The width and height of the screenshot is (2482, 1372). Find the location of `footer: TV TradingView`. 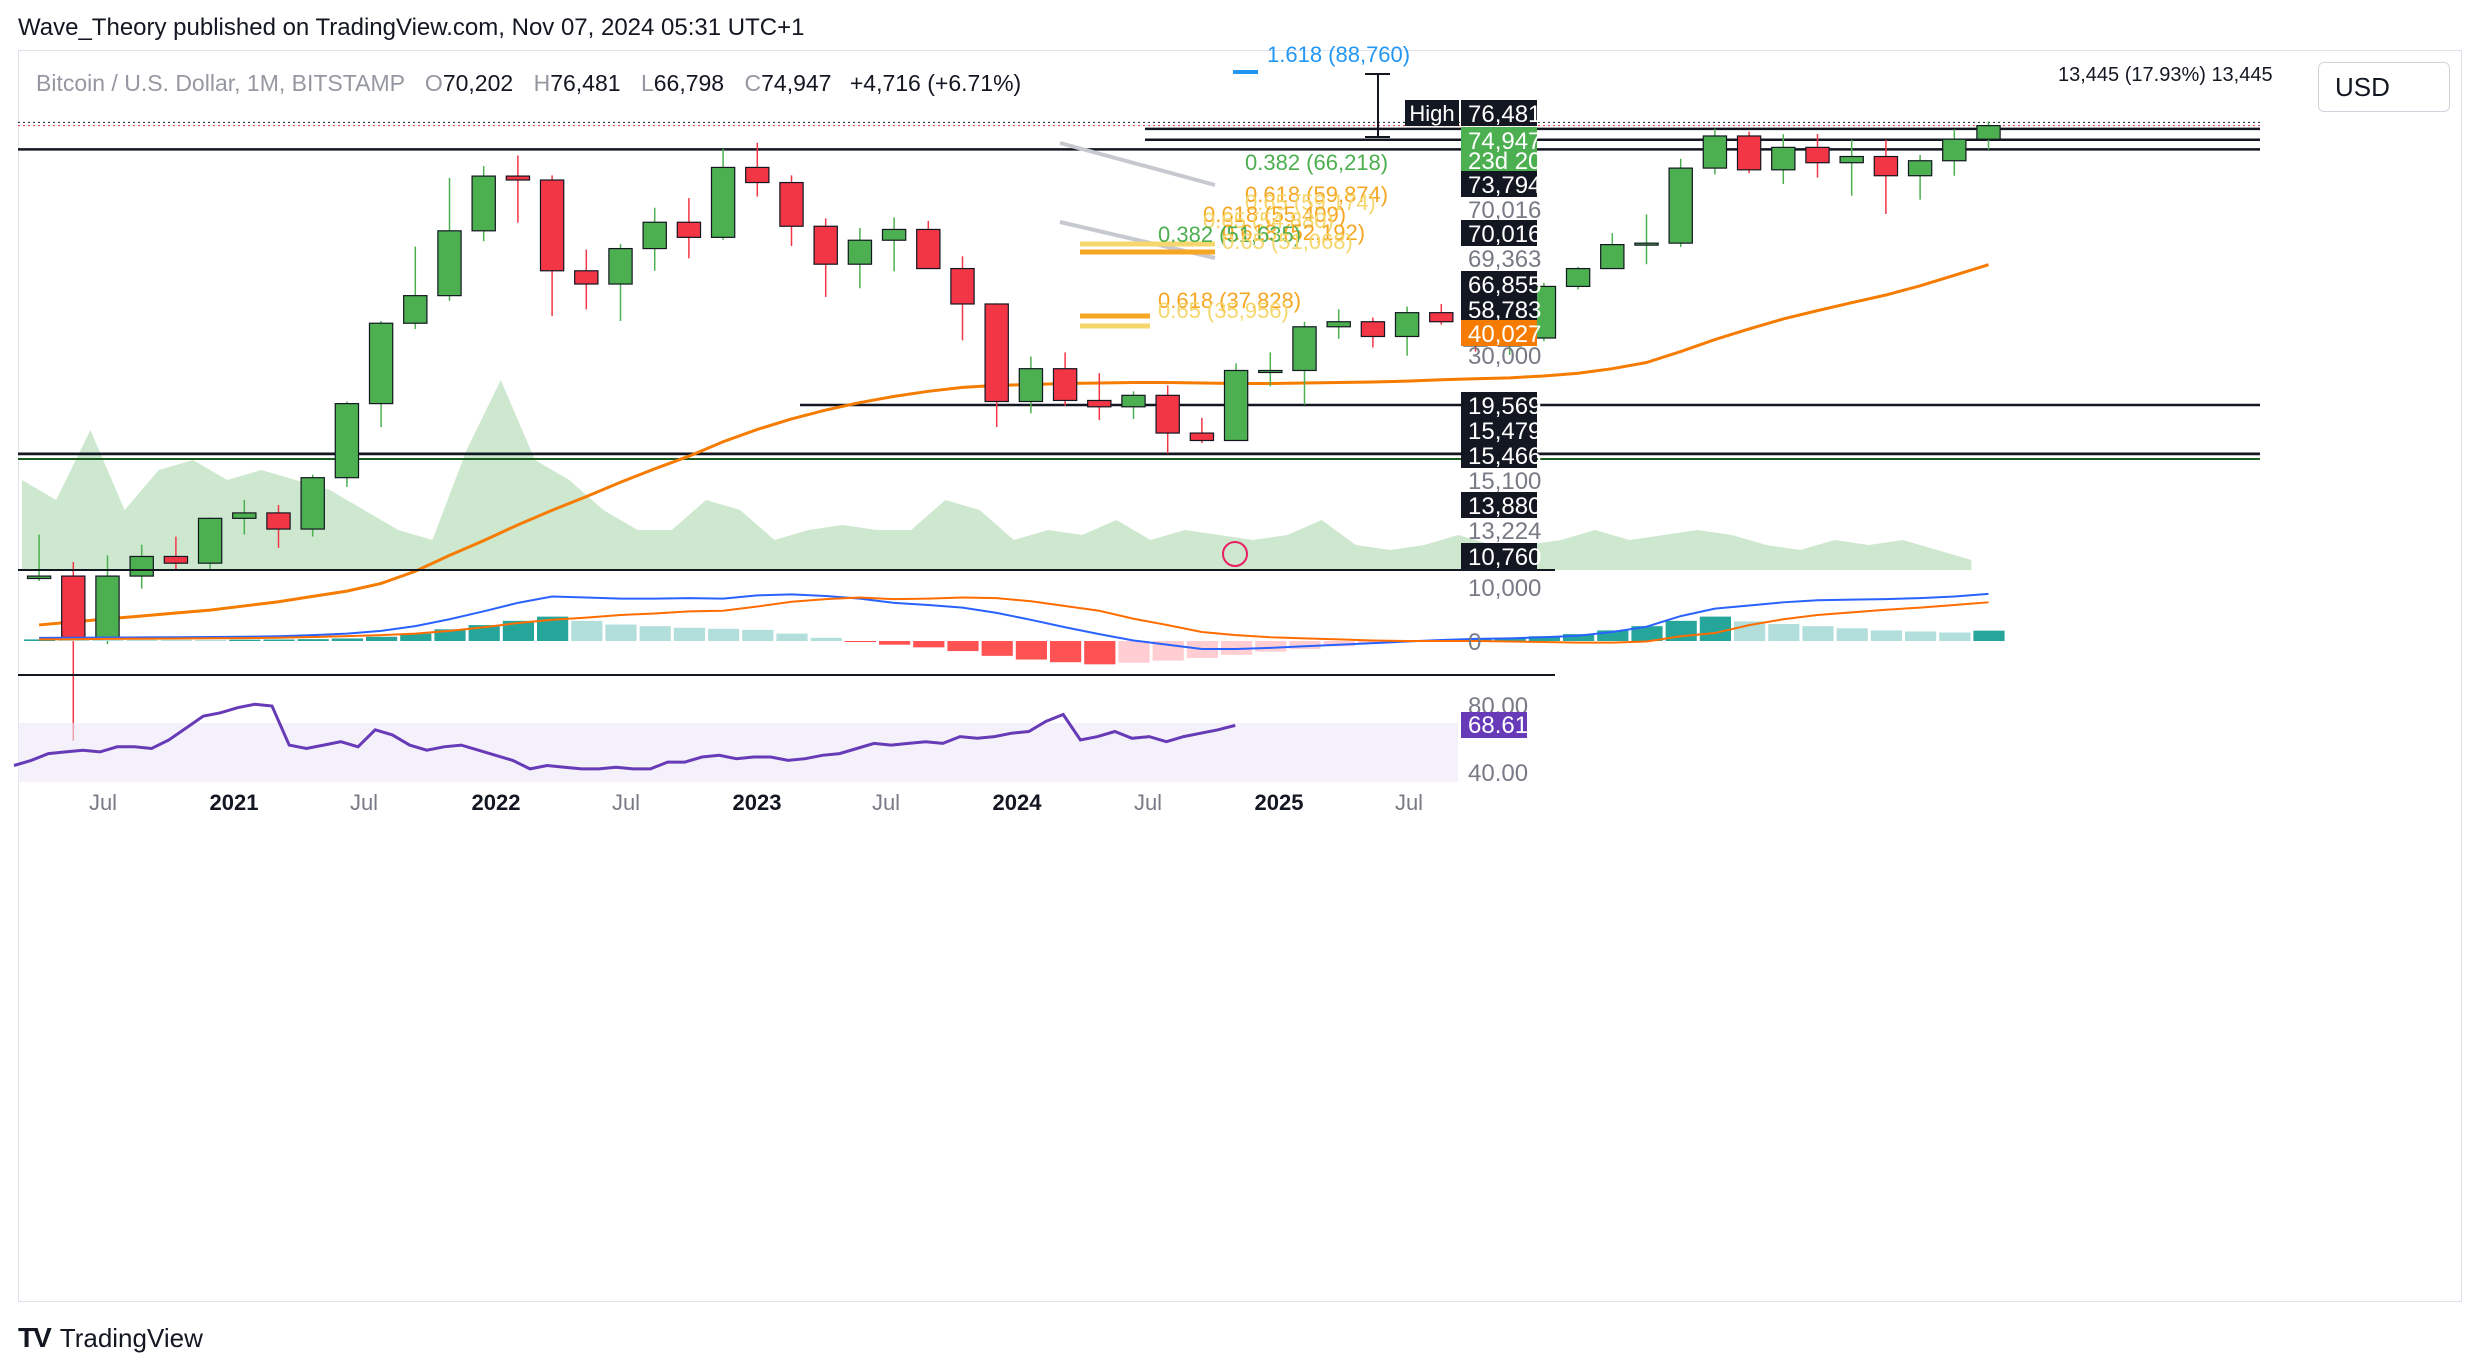

footer: TV TradingView is located at coordinates (110, 1338).